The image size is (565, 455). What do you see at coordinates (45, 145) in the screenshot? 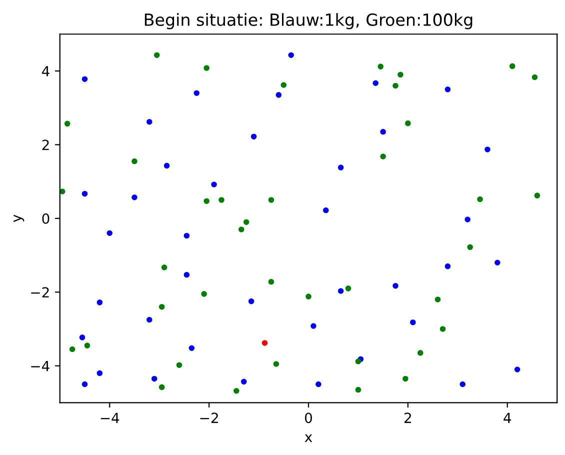
I see `y-tick-label: 2` at bounding box center [45, 145].